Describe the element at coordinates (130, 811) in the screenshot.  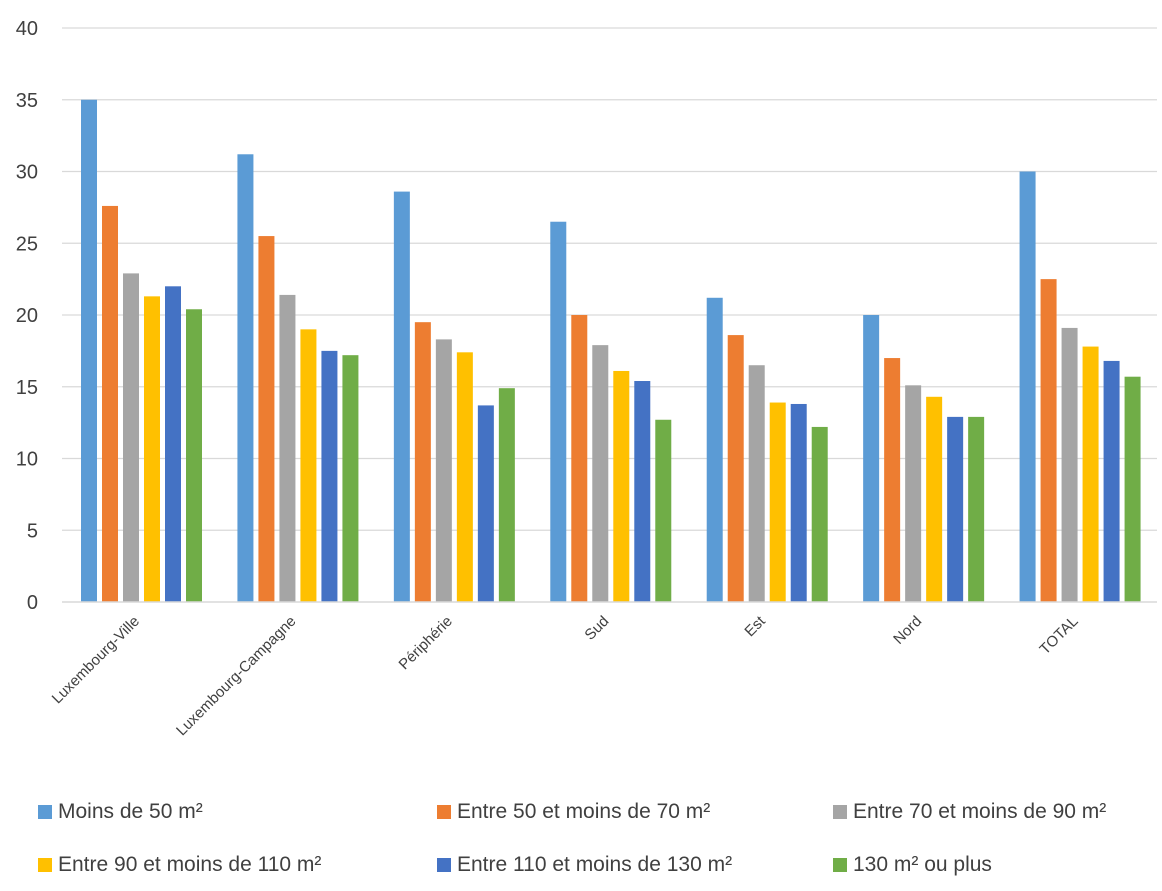
I see `legend-label: Moins de 50 m²` at that location.